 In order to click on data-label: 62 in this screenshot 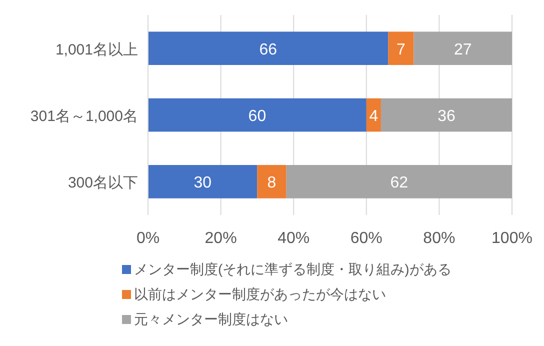, I will do `click(399, 183)`.